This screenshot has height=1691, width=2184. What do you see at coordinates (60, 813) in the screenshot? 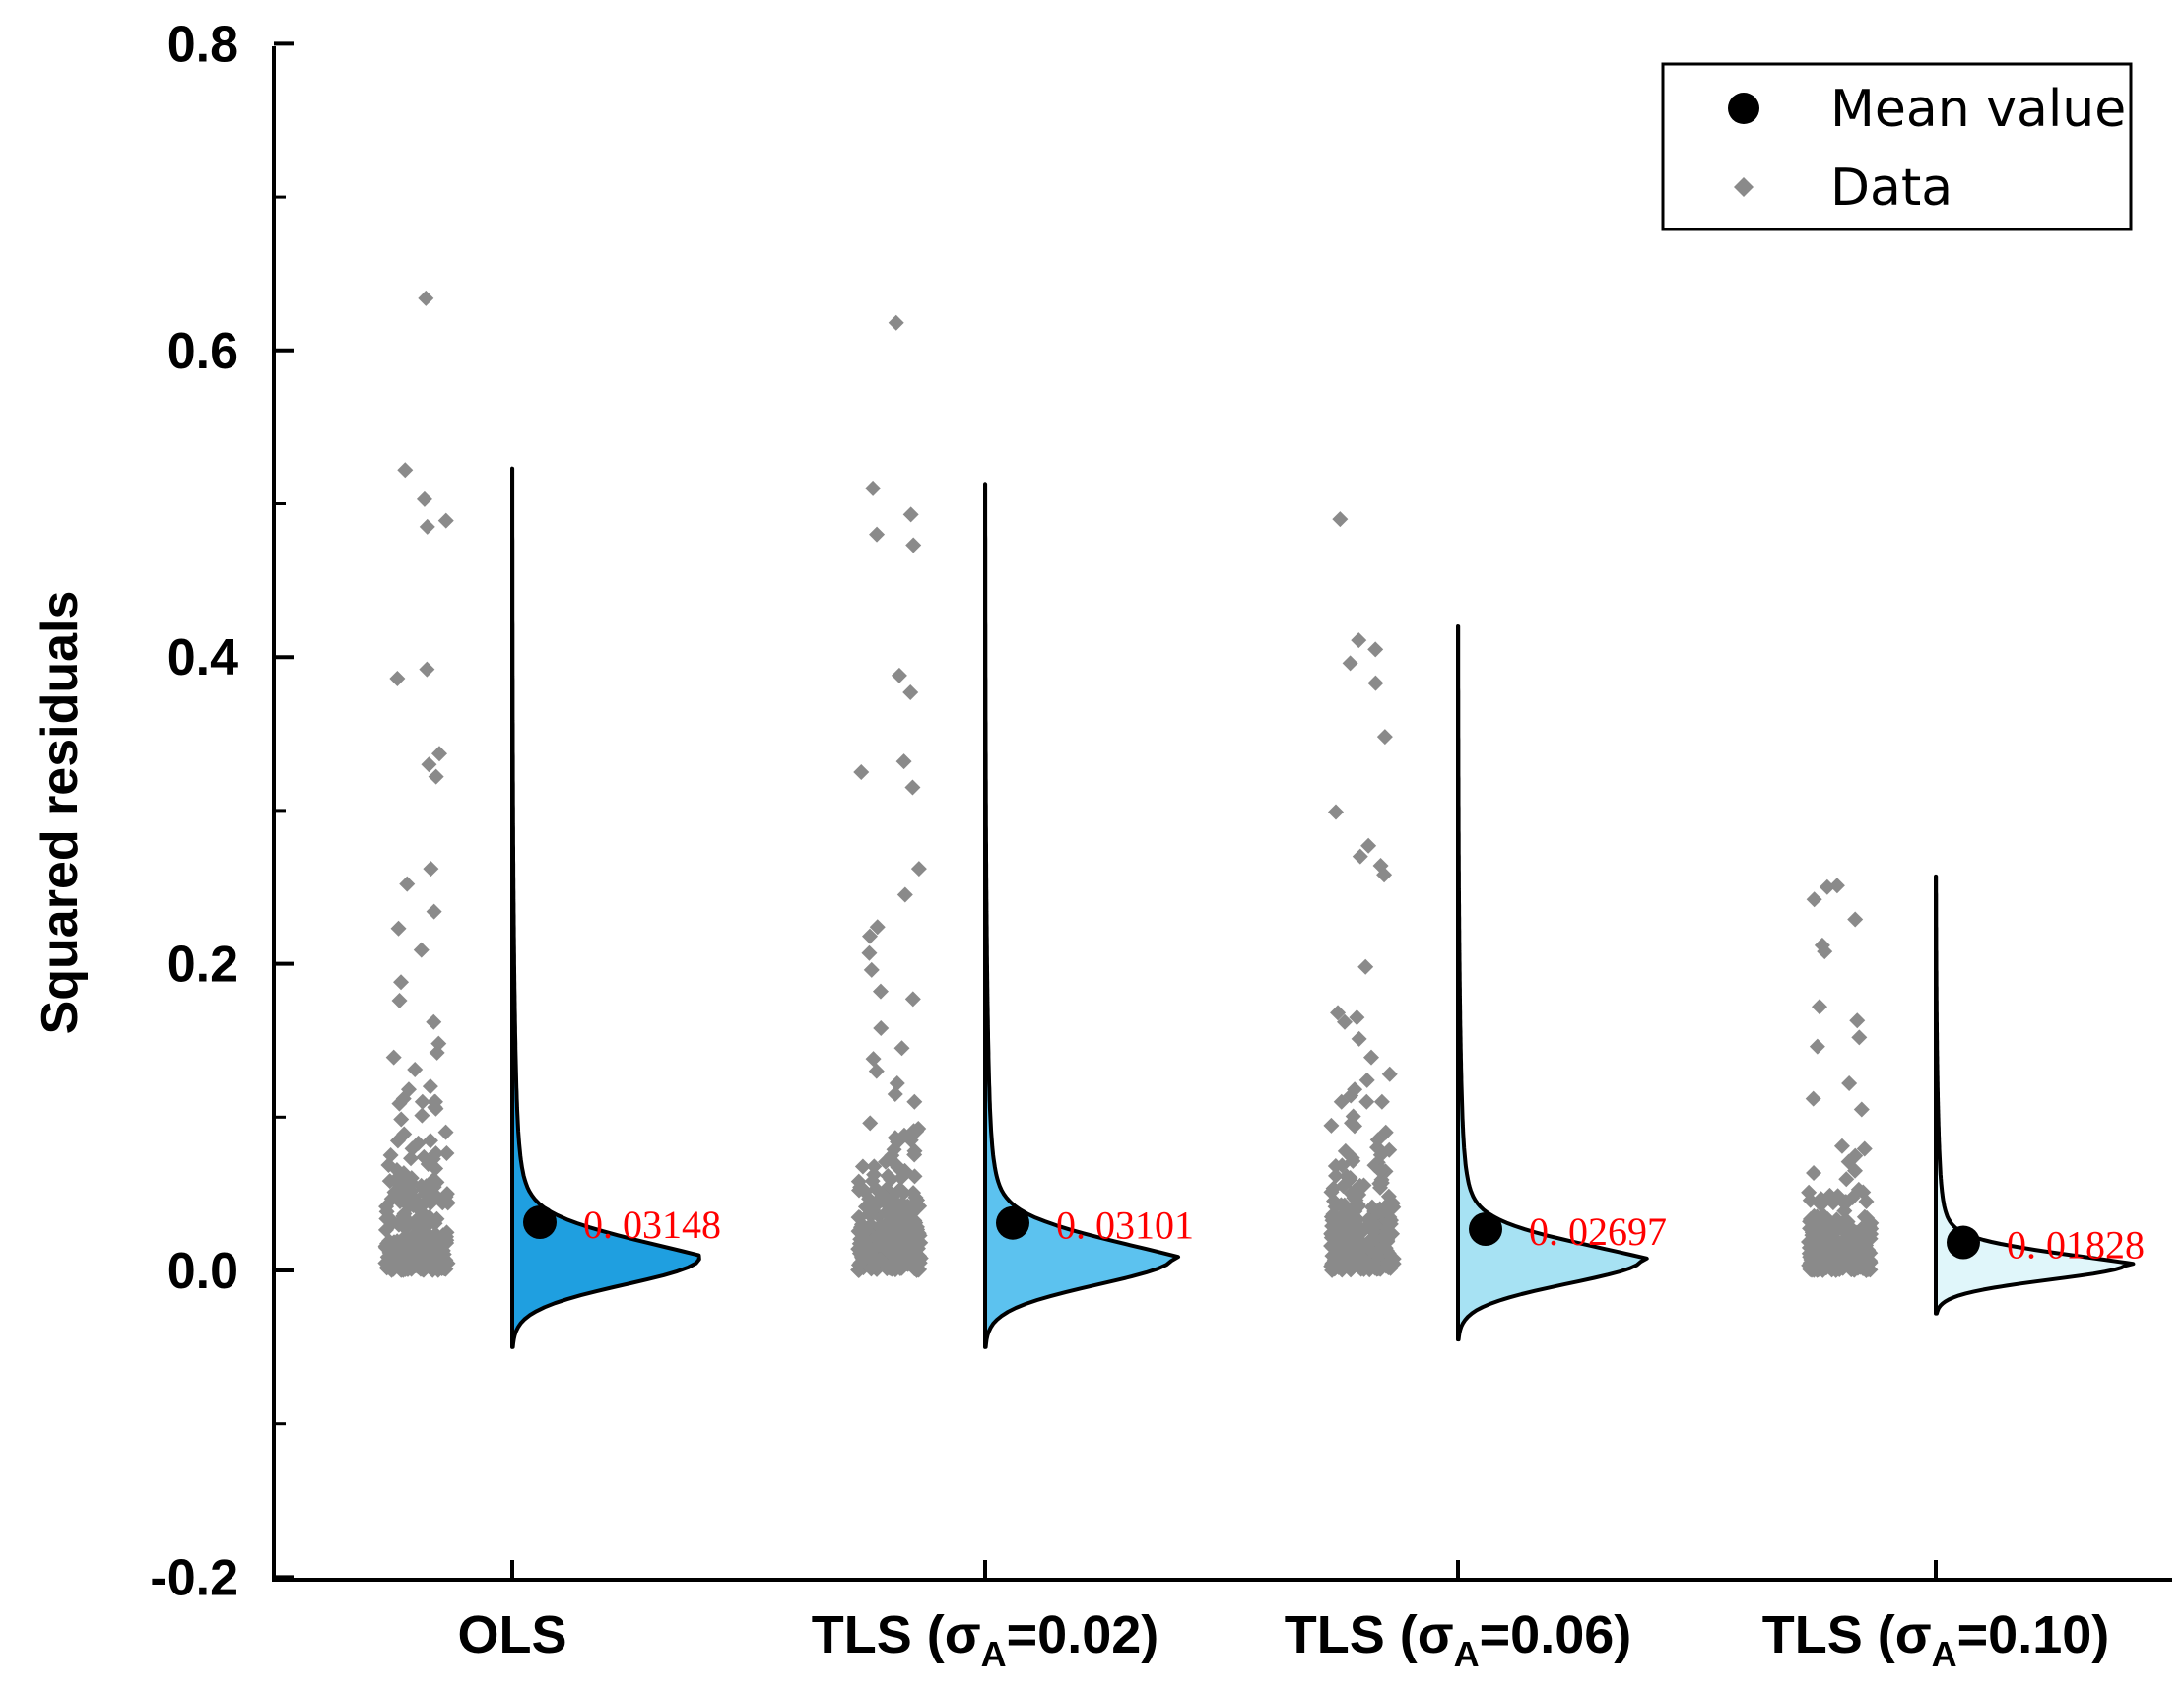
I see `y-axis-title: Squared residuals` at bounding box center [60, 813].